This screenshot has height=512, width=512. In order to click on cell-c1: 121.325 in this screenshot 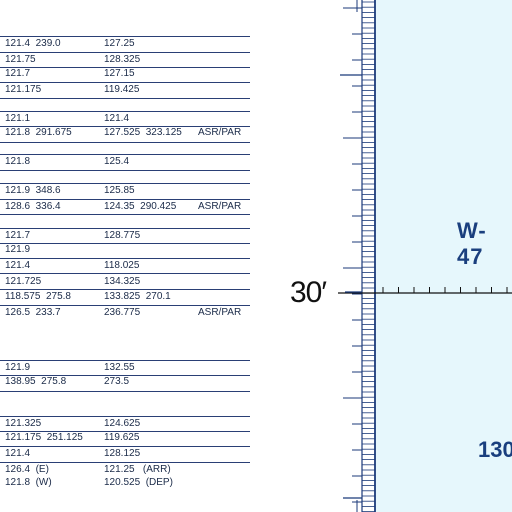, I will do `click(23, 423)`.